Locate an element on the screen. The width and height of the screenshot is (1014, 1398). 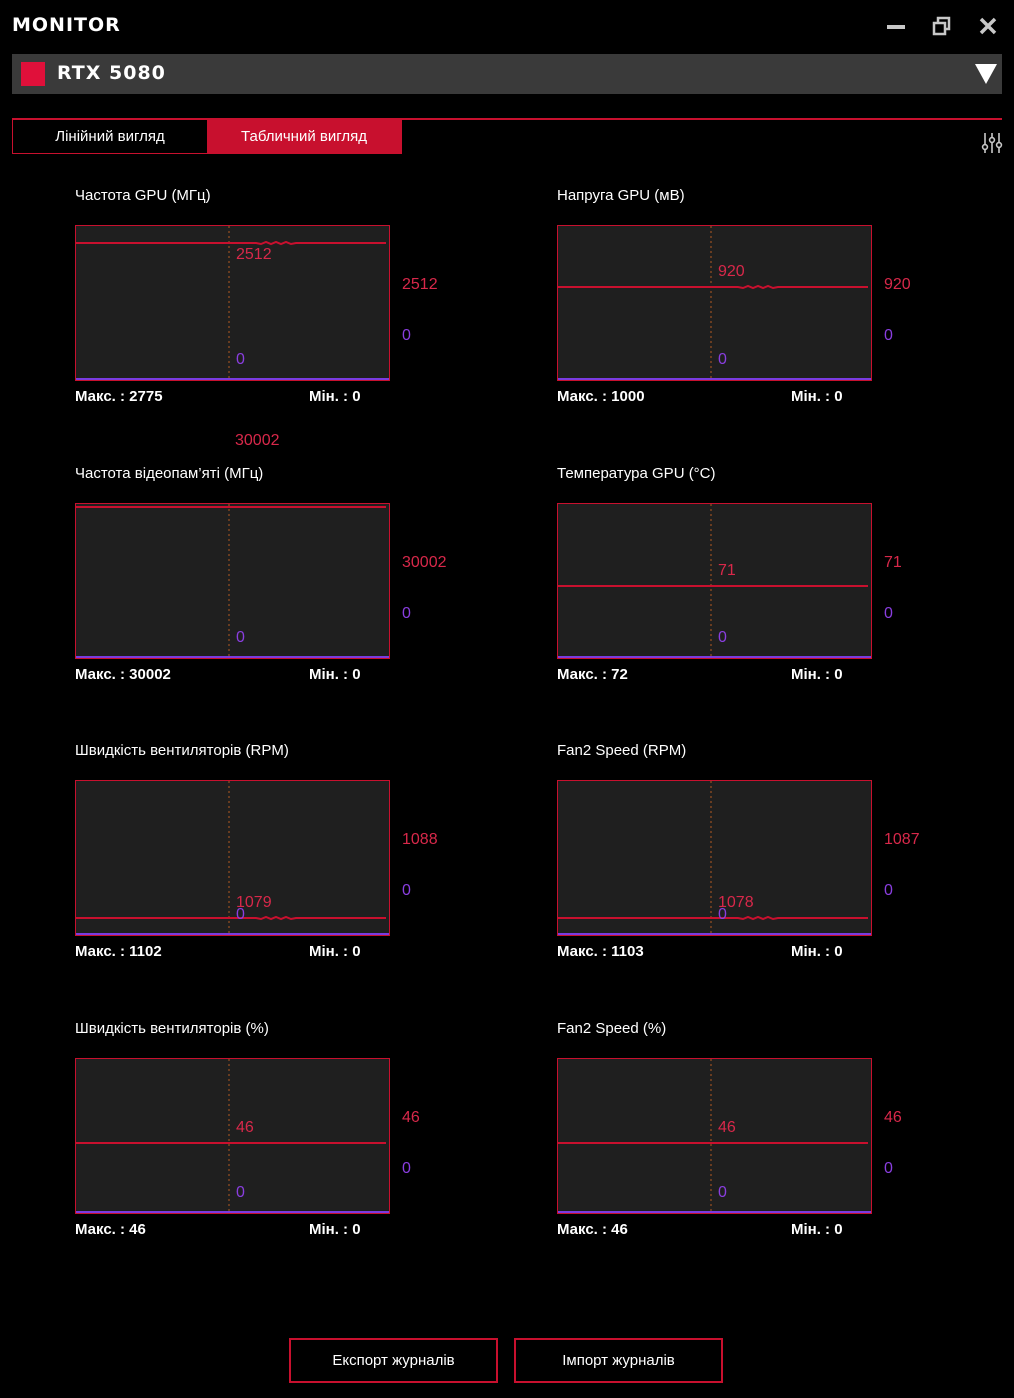
import-logs-button: Імпорт журналів is located at coordinates (618, 1360).